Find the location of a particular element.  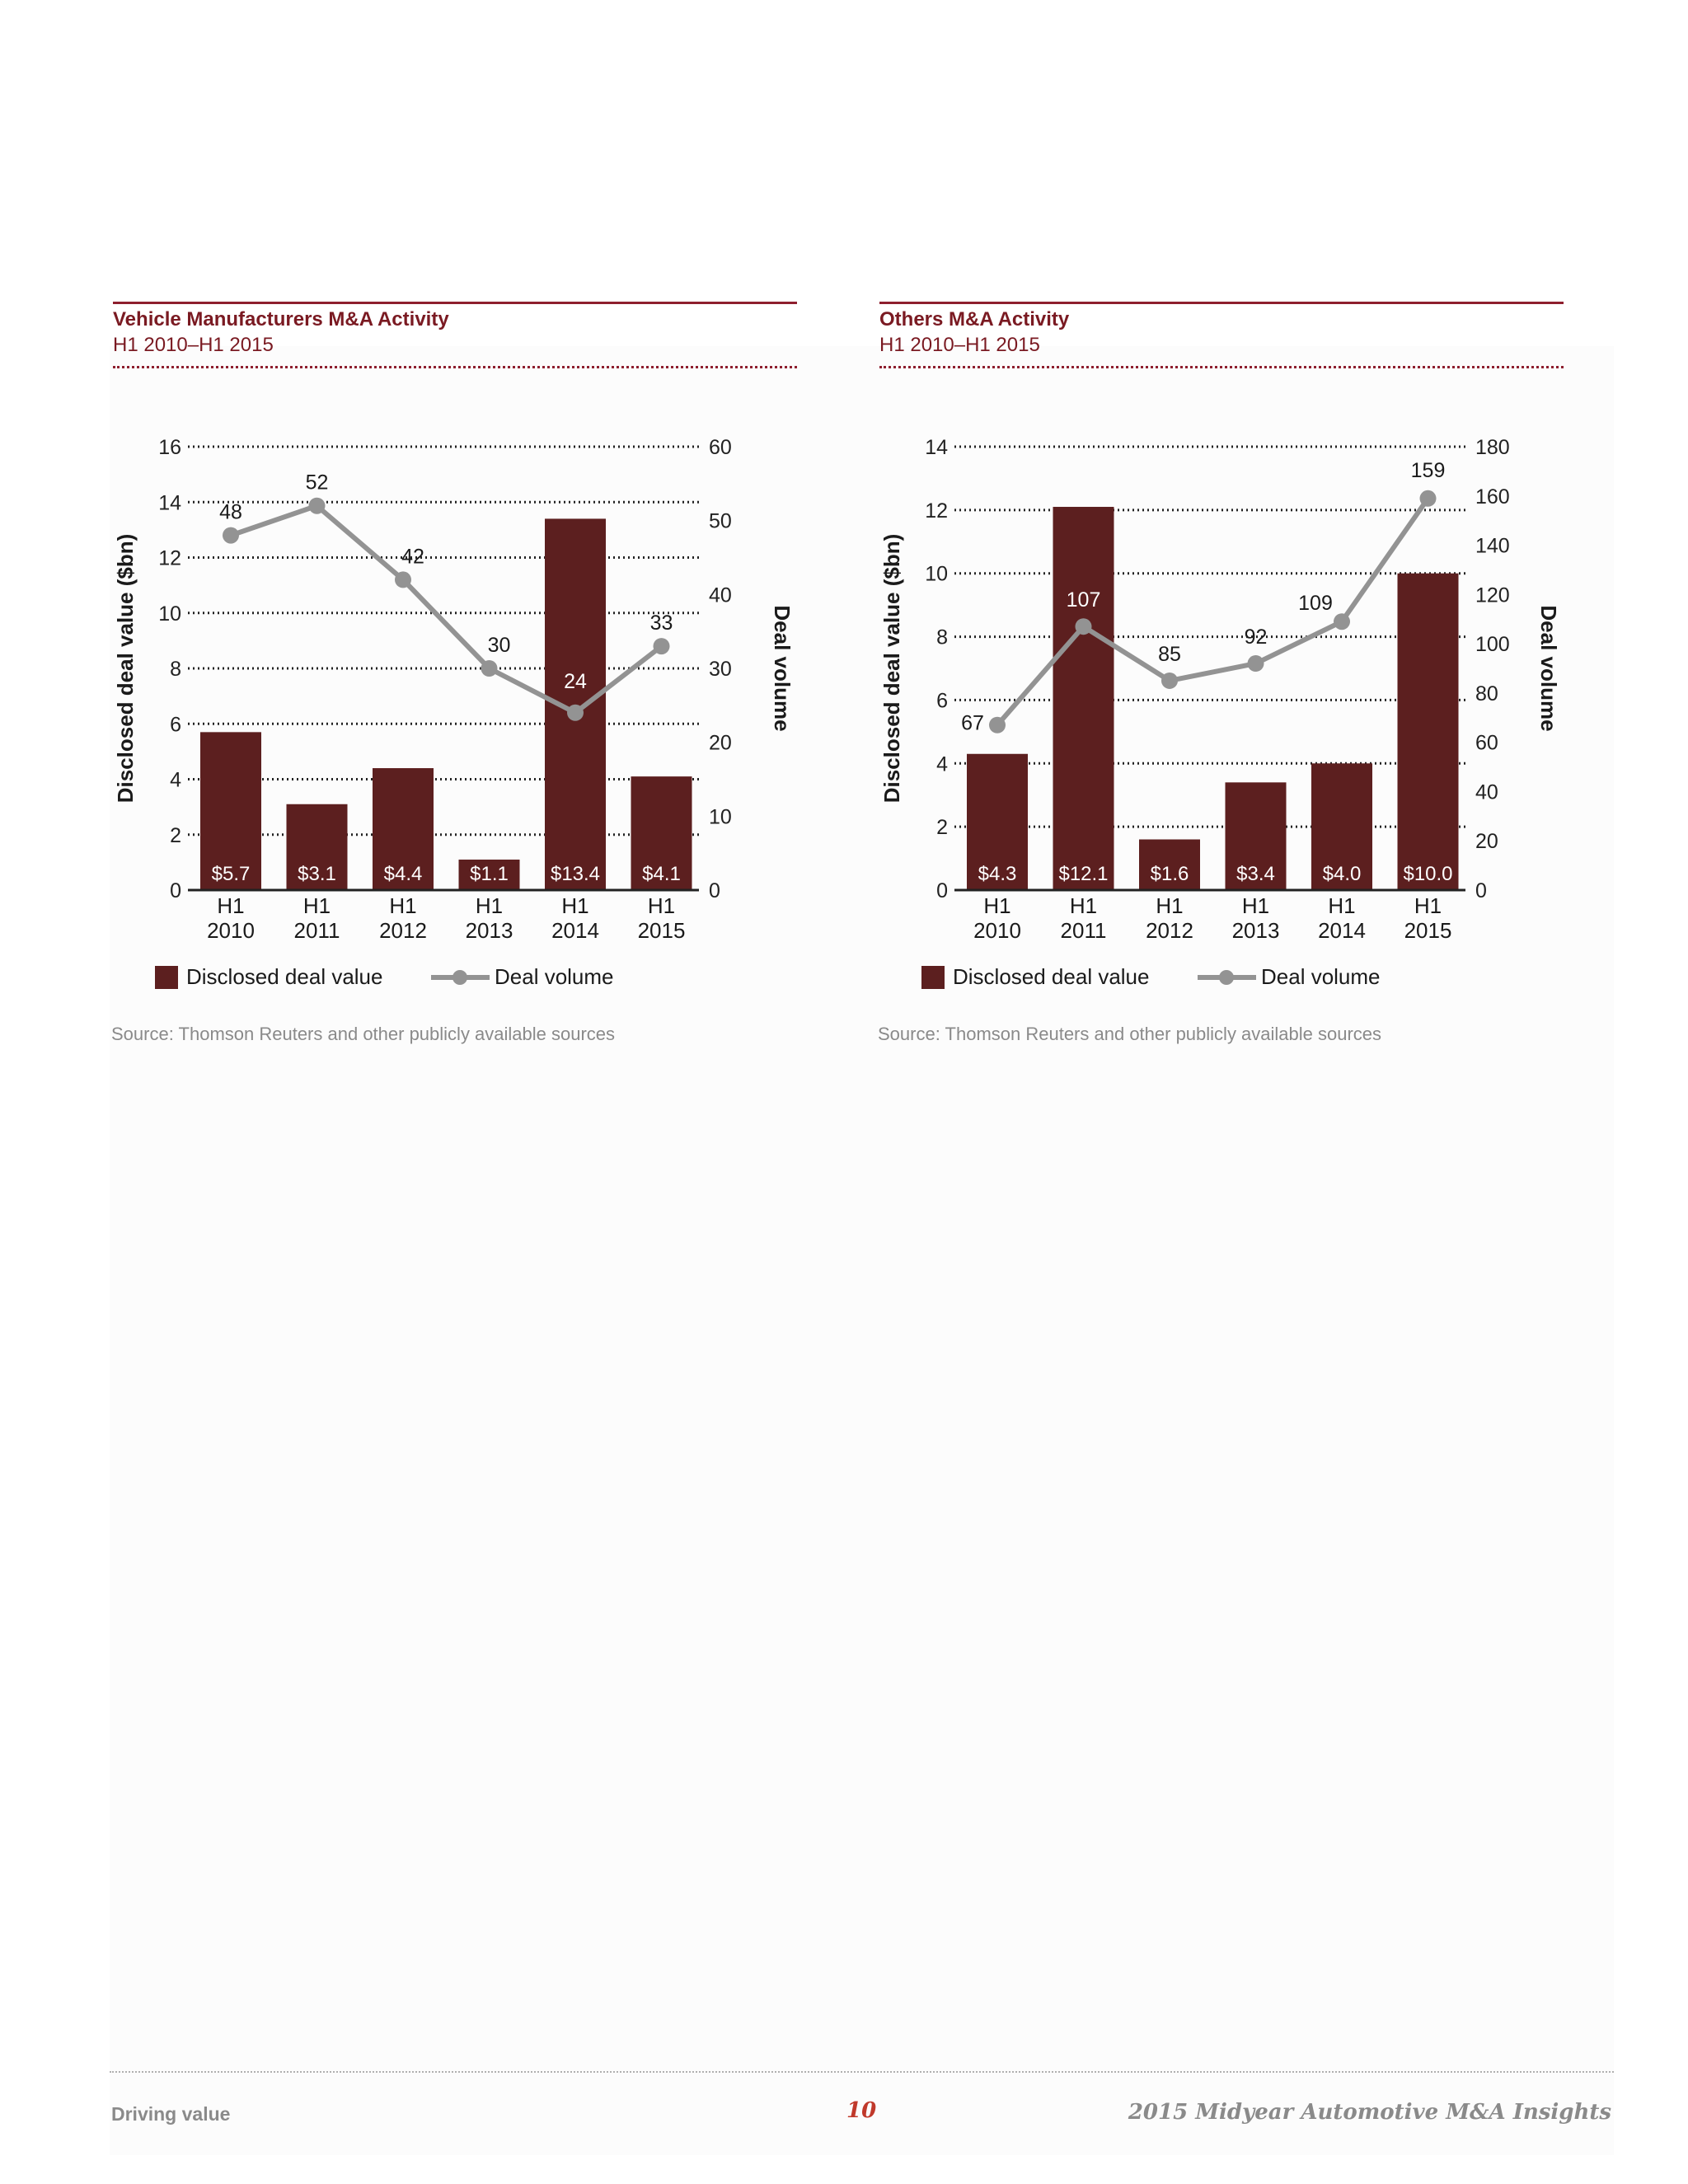

y2-tick-label: 120 is located at coordinates (1493, 595).